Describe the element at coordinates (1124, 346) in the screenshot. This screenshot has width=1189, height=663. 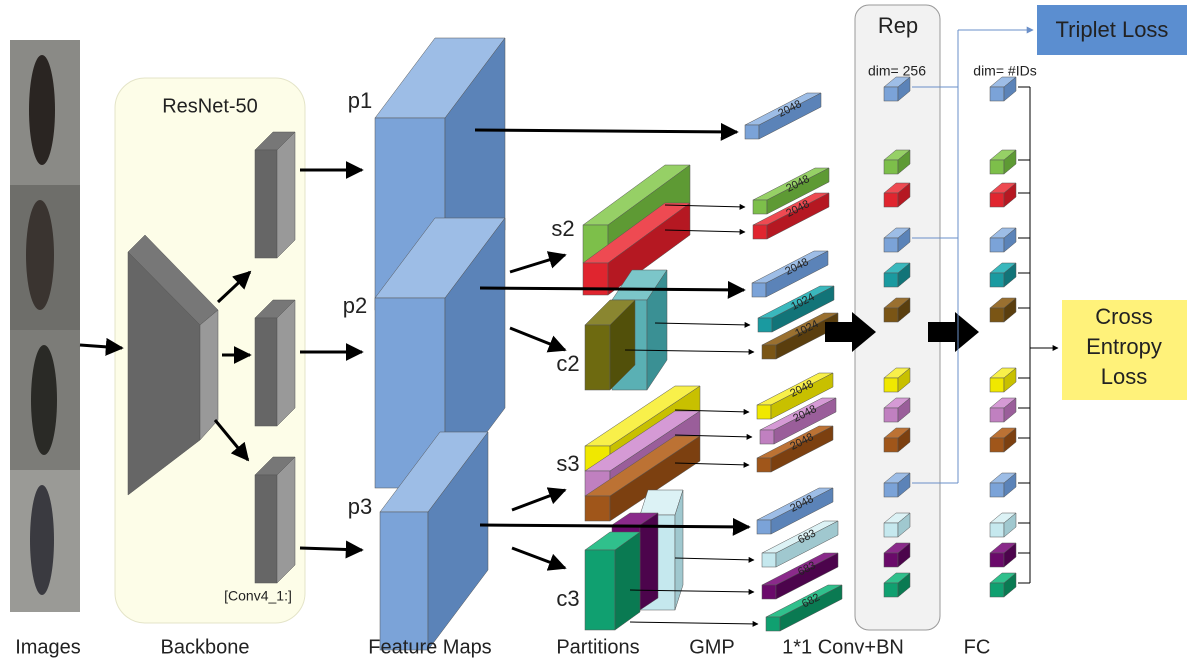
I see `cross-entropy-line: Entropy` at that location.